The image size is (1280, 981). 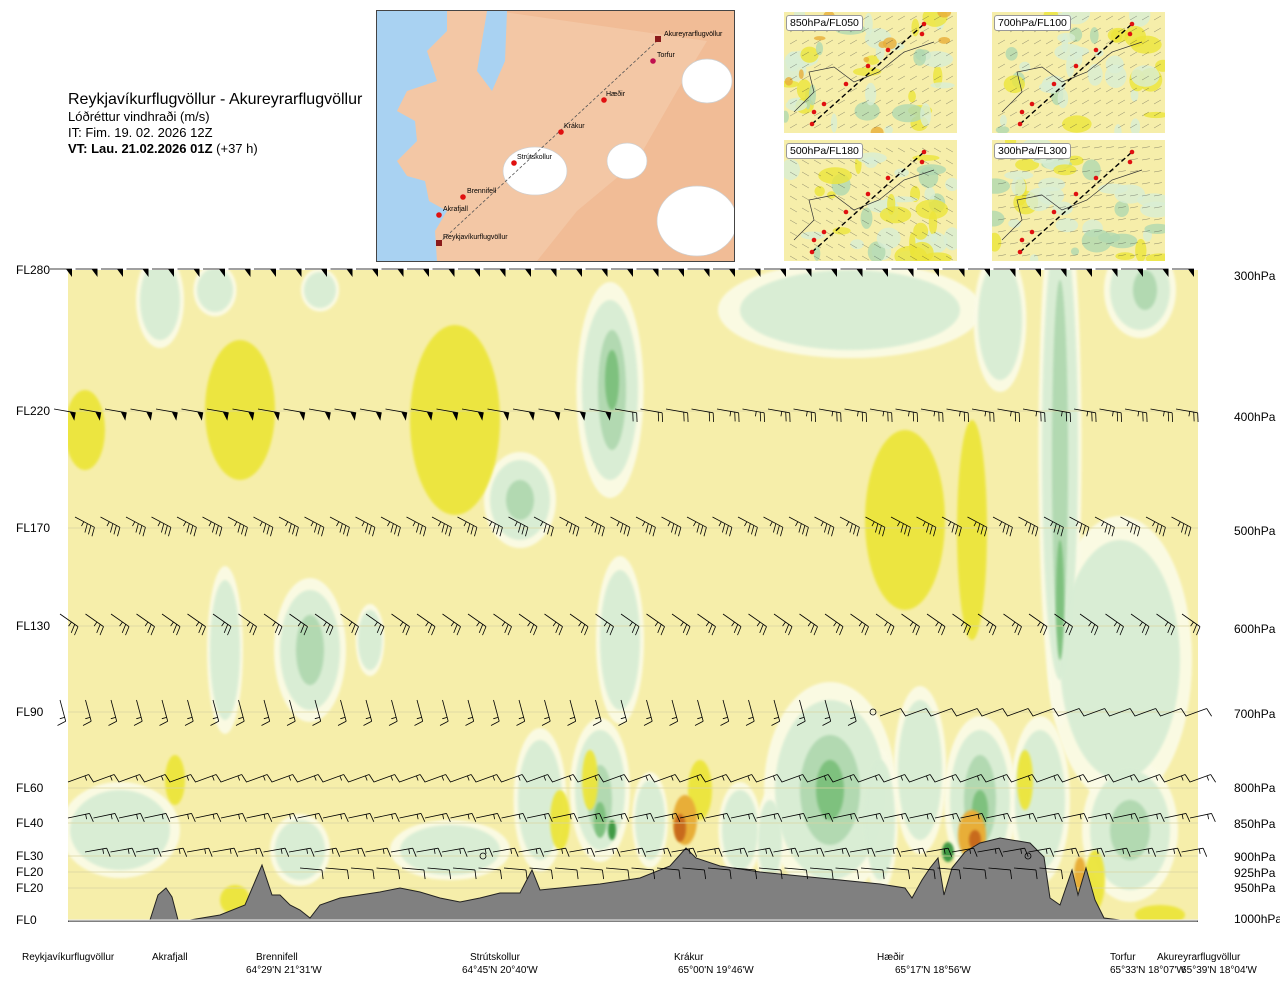 I want to click on map-marker-krakur, so click(x=561, y=132).